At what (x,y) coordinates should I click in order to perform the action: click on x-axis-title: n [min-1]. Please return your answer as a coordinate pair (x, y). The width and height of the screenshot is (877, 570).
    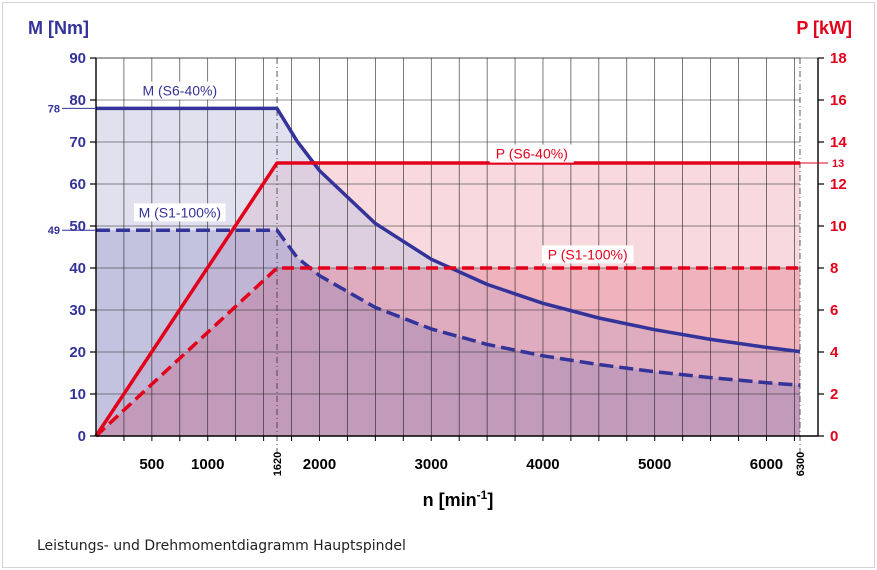
    Looking at the image, I should click on (458, 499).